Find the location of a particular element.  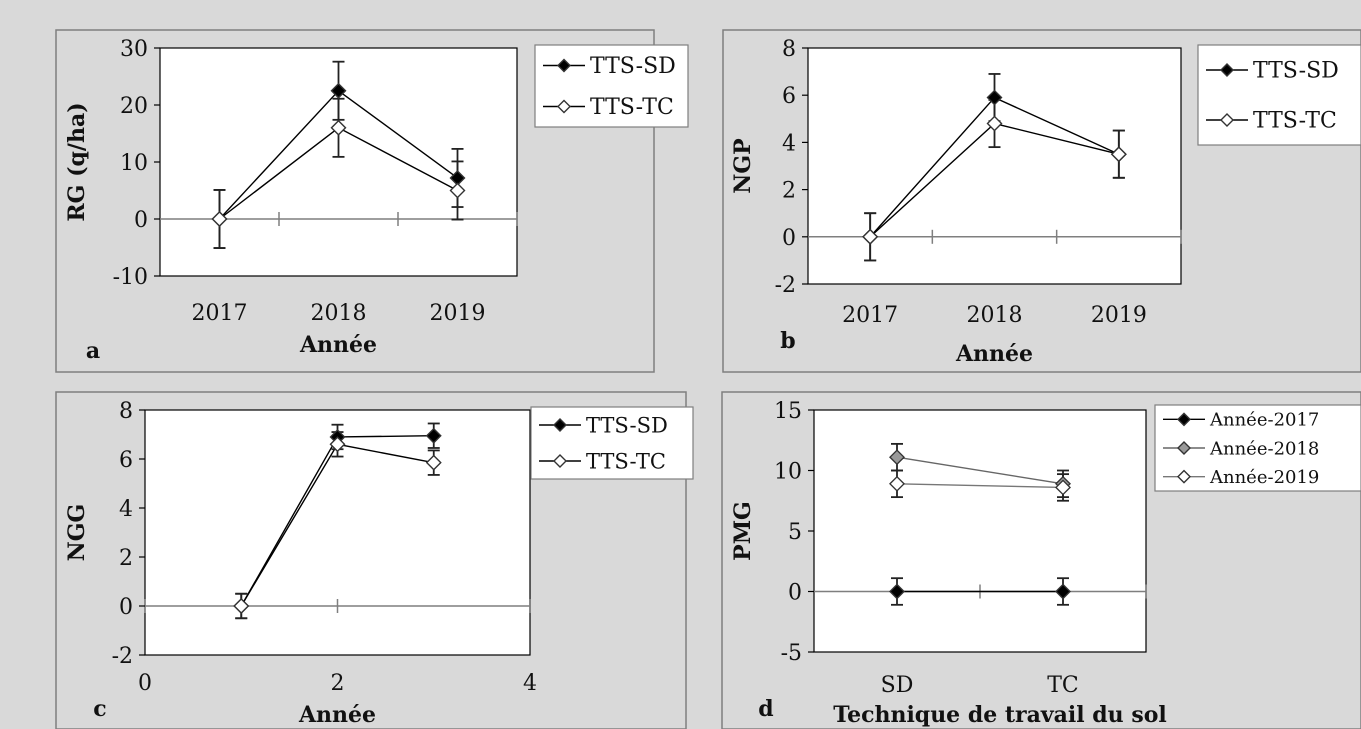

panel-letter: d is located at coordinates (765, 709).